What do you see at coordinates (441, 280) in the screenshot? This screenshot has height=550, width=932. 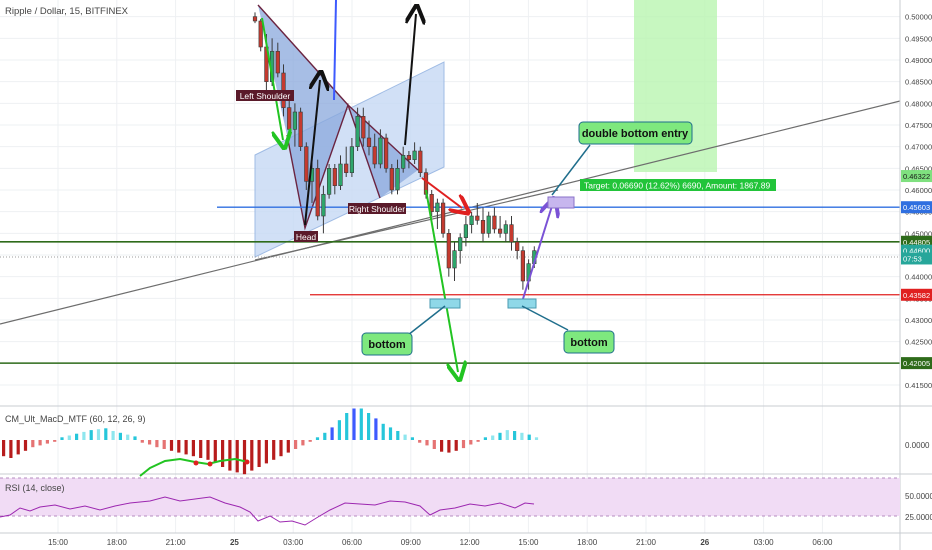 I see `green-arrow-down` at bounding box center [441, 280].